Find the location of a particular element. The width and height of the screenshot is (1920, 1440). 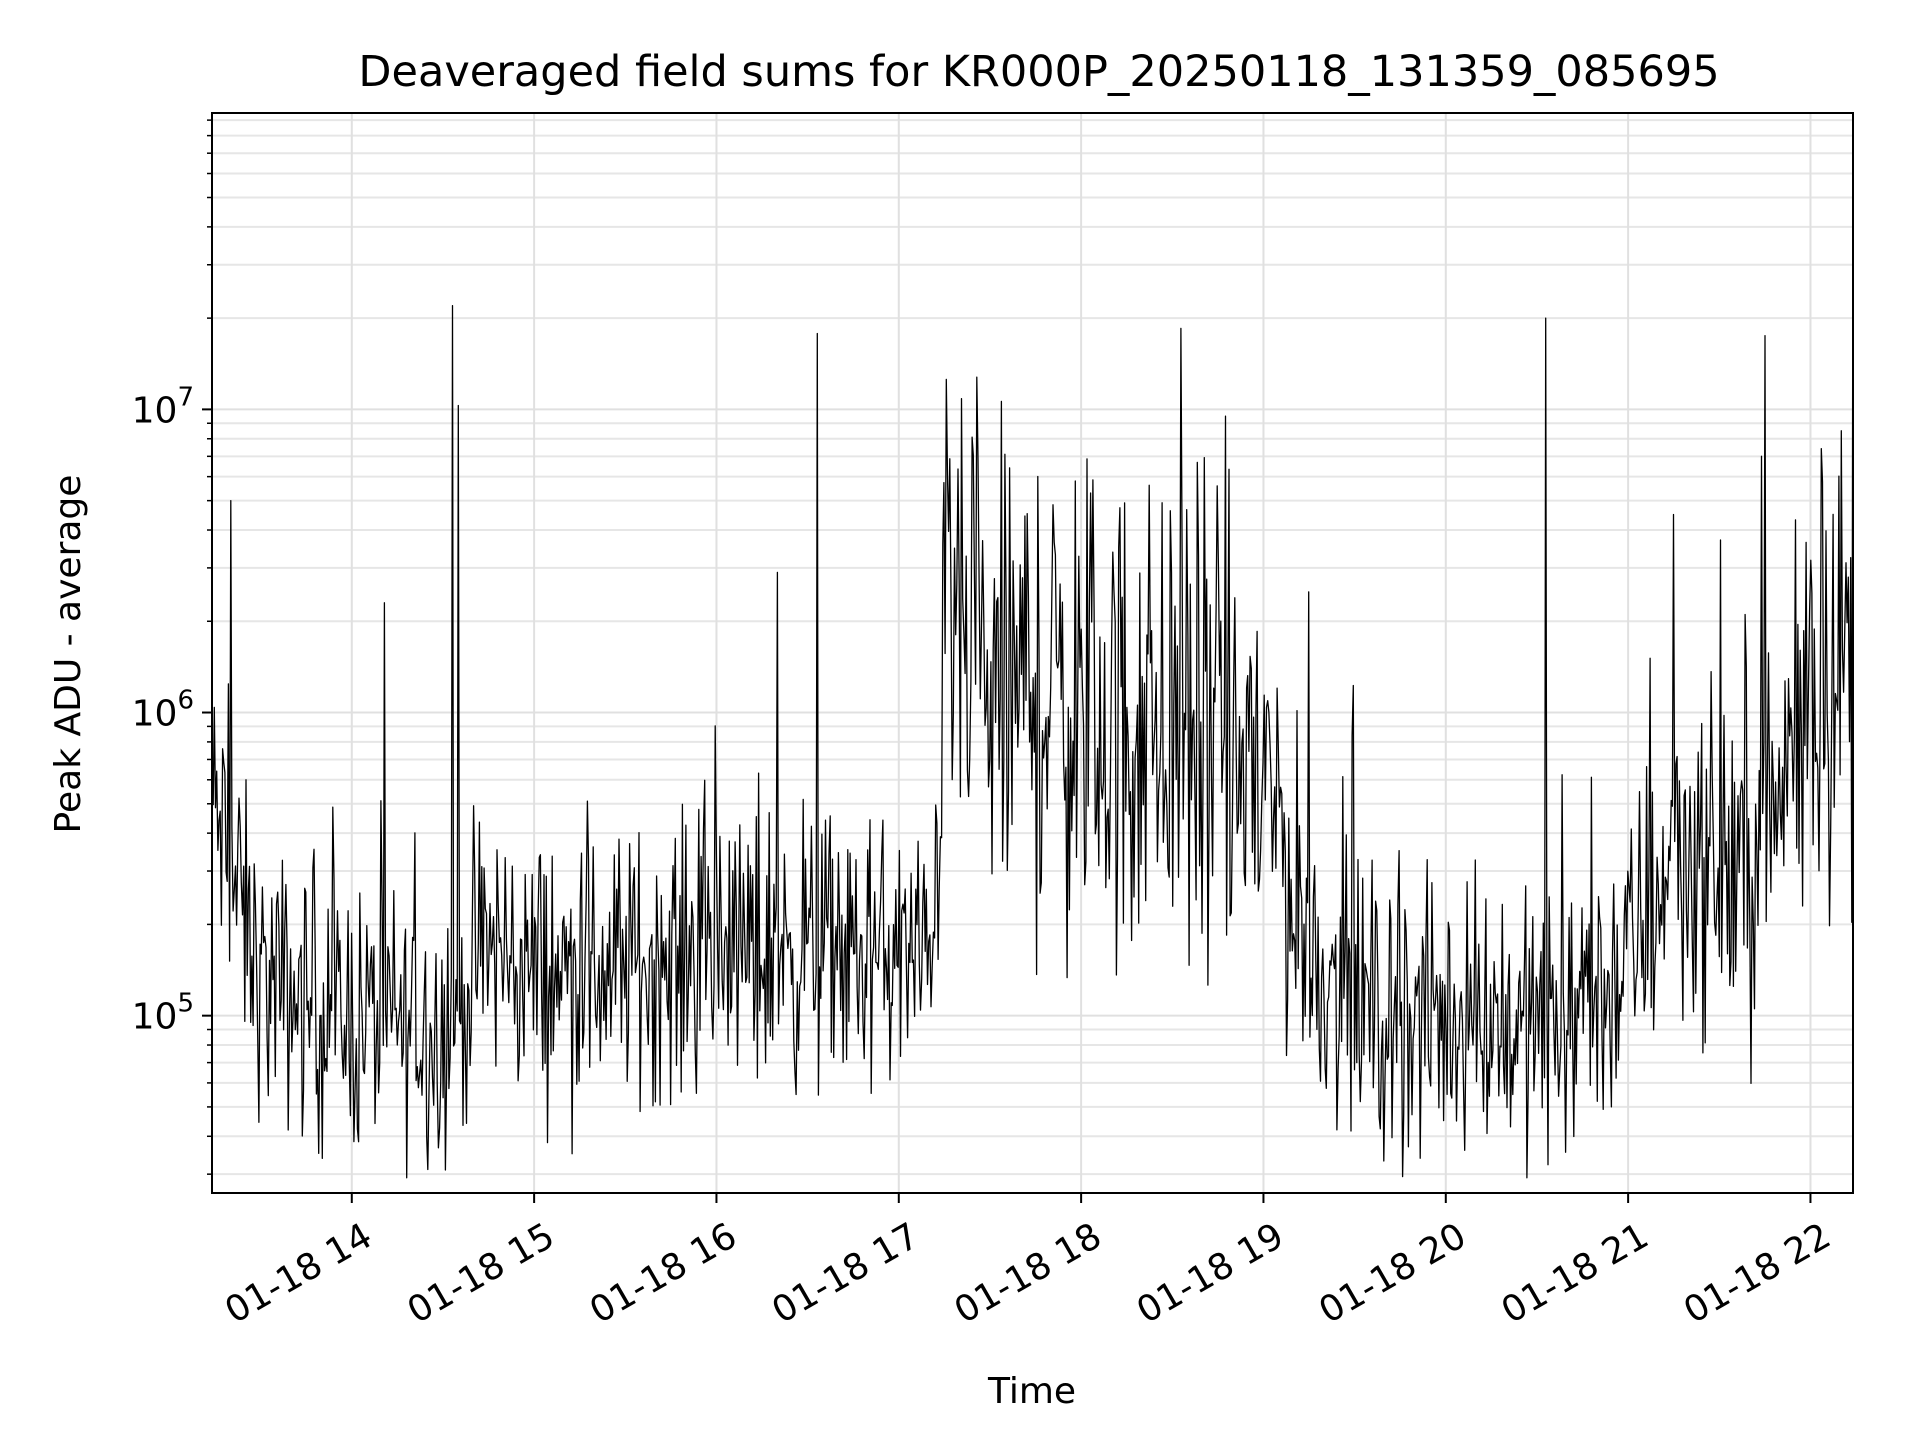

y-tick-label: 10⁶ is located at coordinates (163, 710).